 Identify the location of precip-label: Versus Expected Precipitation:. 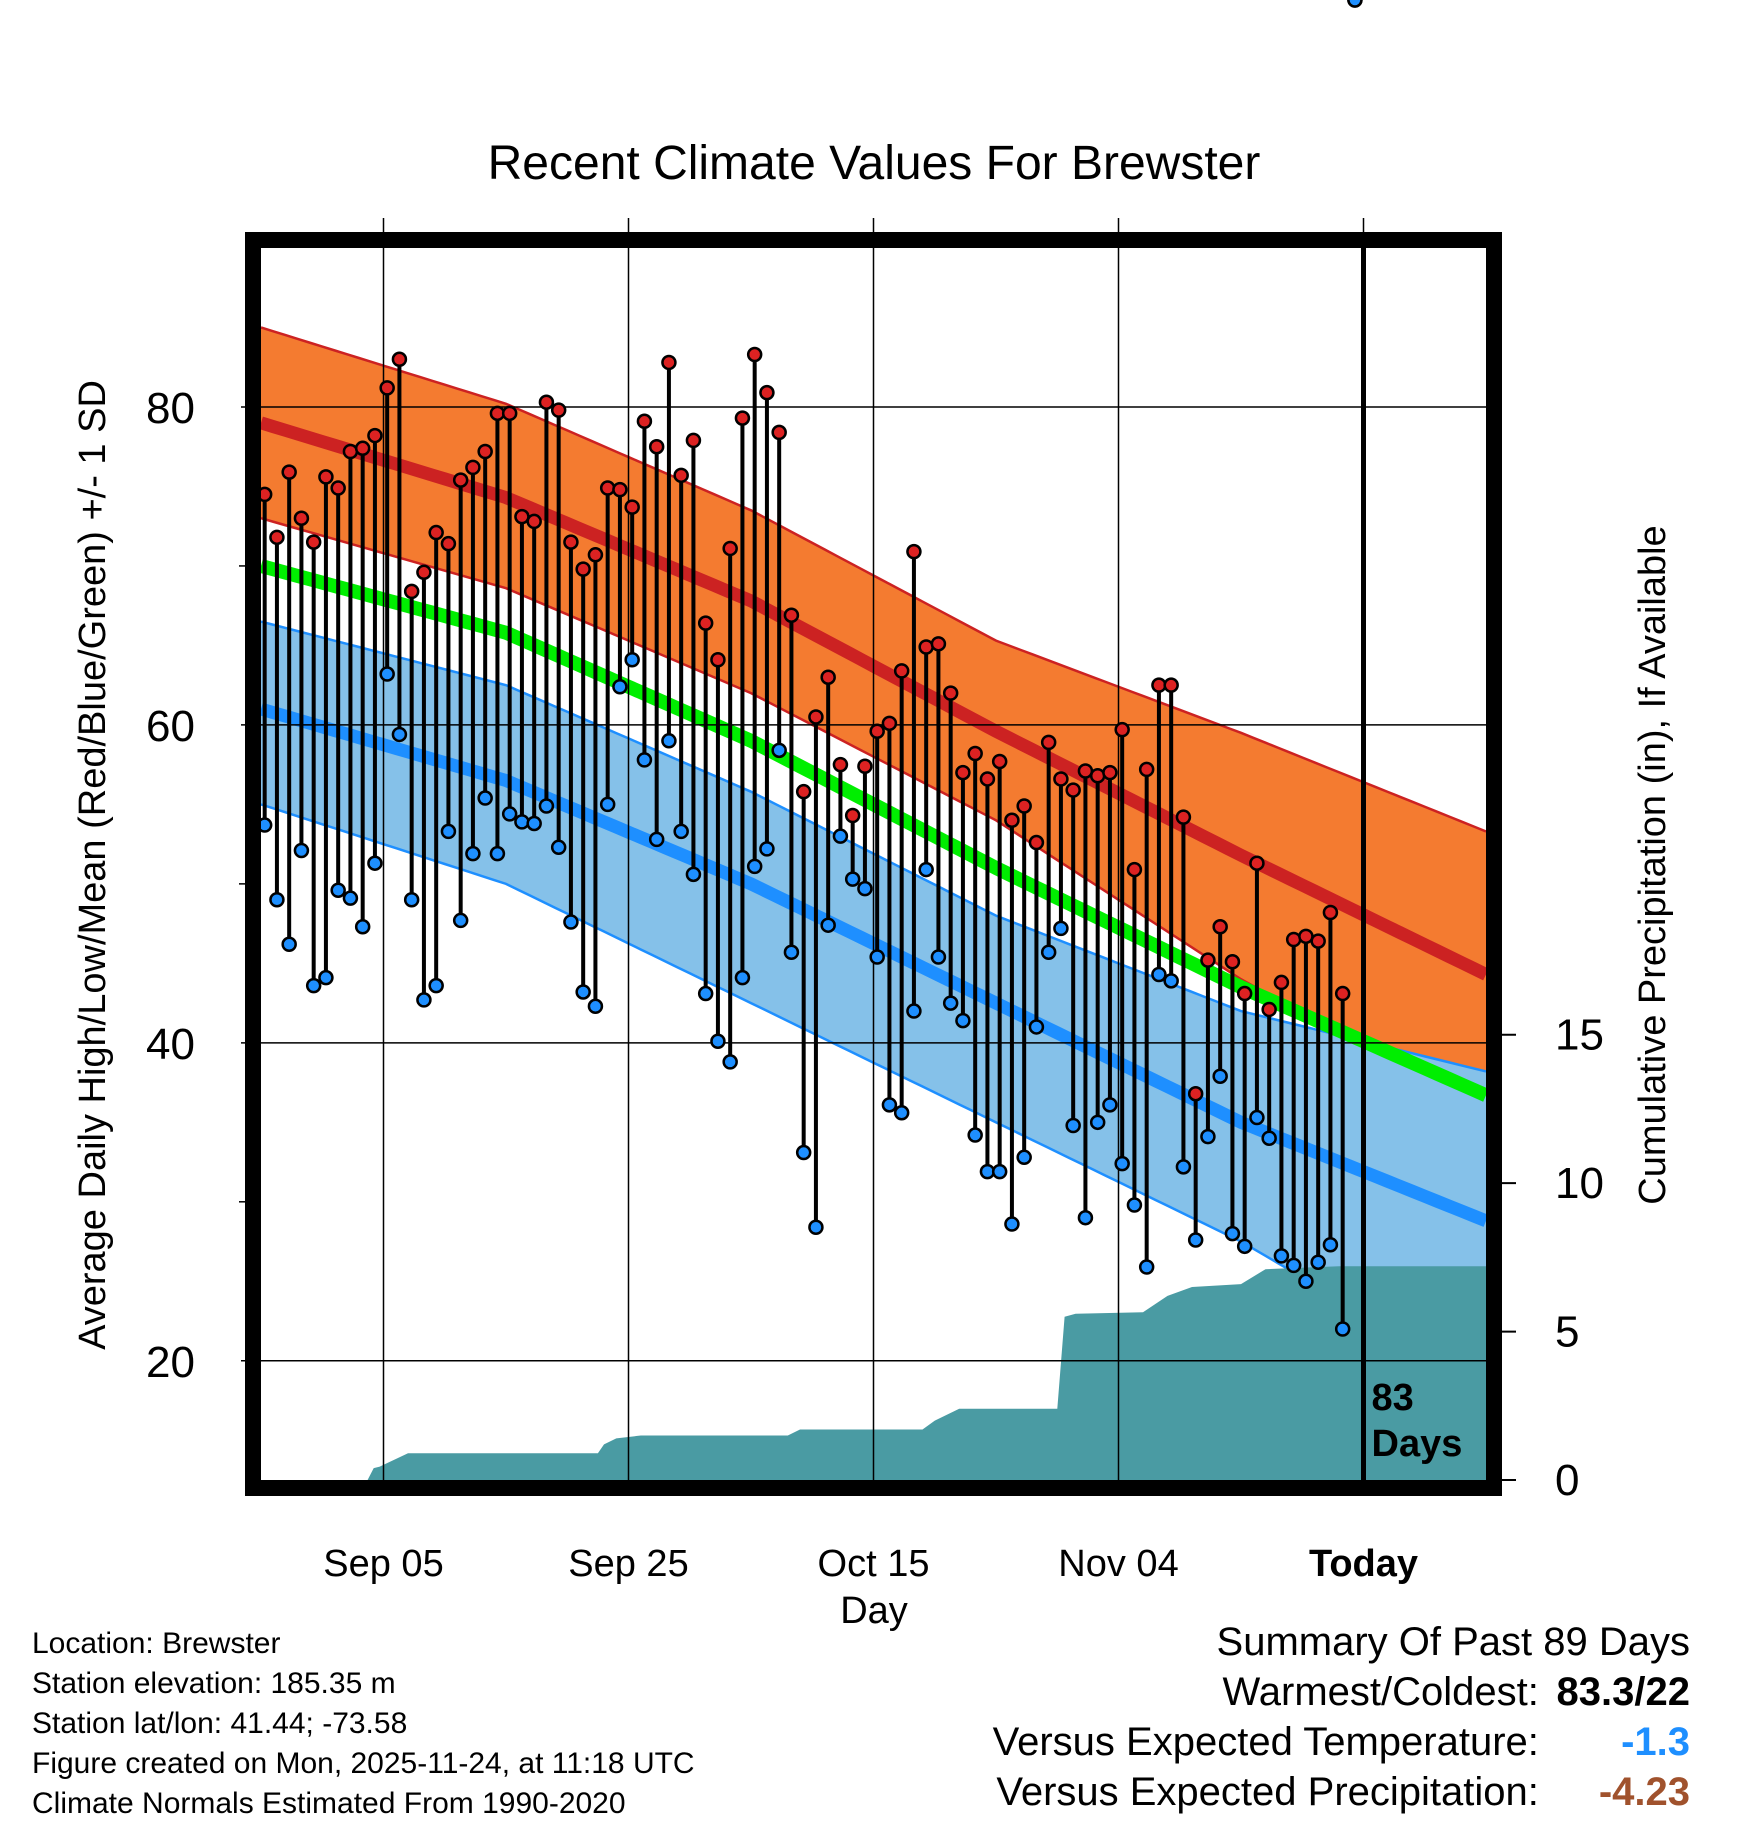
(1267, 1792).